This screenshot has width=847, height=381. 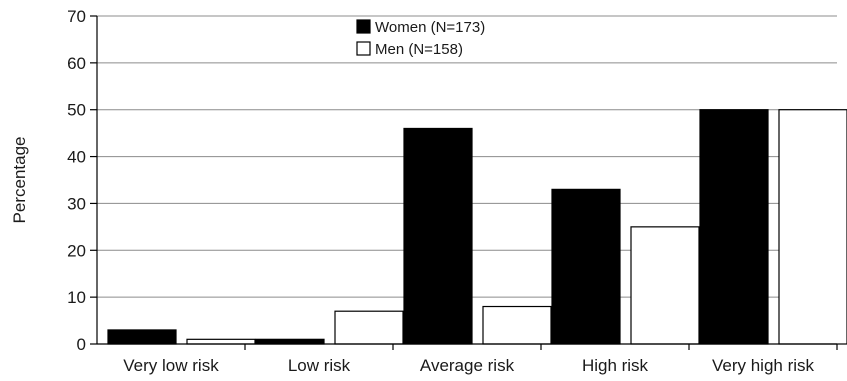 I want to click on x-tick-label: Very high risk, so click(x=763, y=365).